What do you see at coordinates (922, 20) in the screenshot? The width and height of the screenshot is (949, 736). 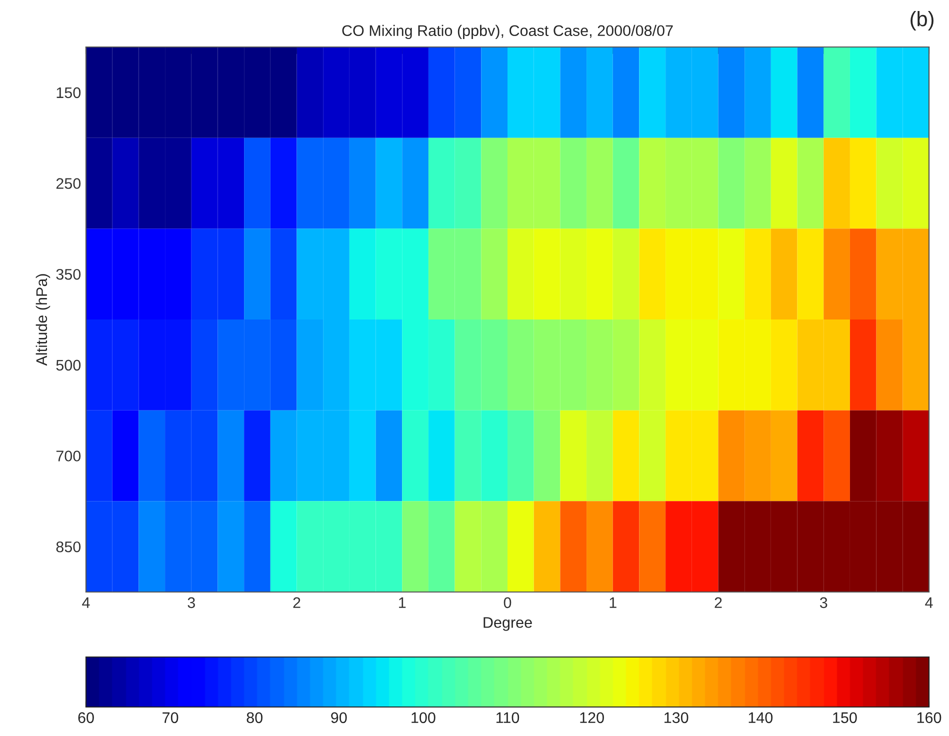 I see `text: (b)` at bounding box center [922, 20].